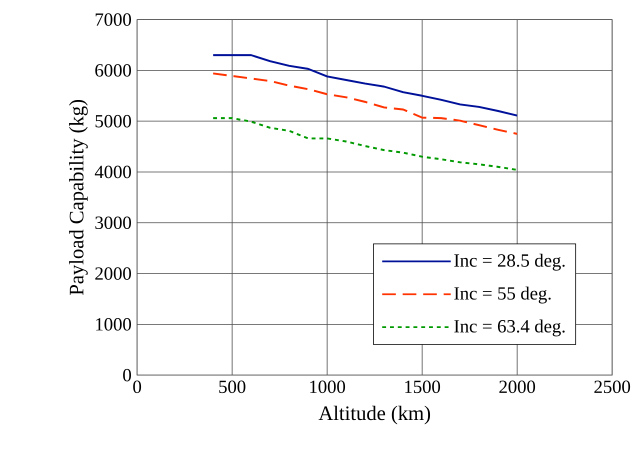  I want to click on x-tick-label: 500, so click(232, 387).